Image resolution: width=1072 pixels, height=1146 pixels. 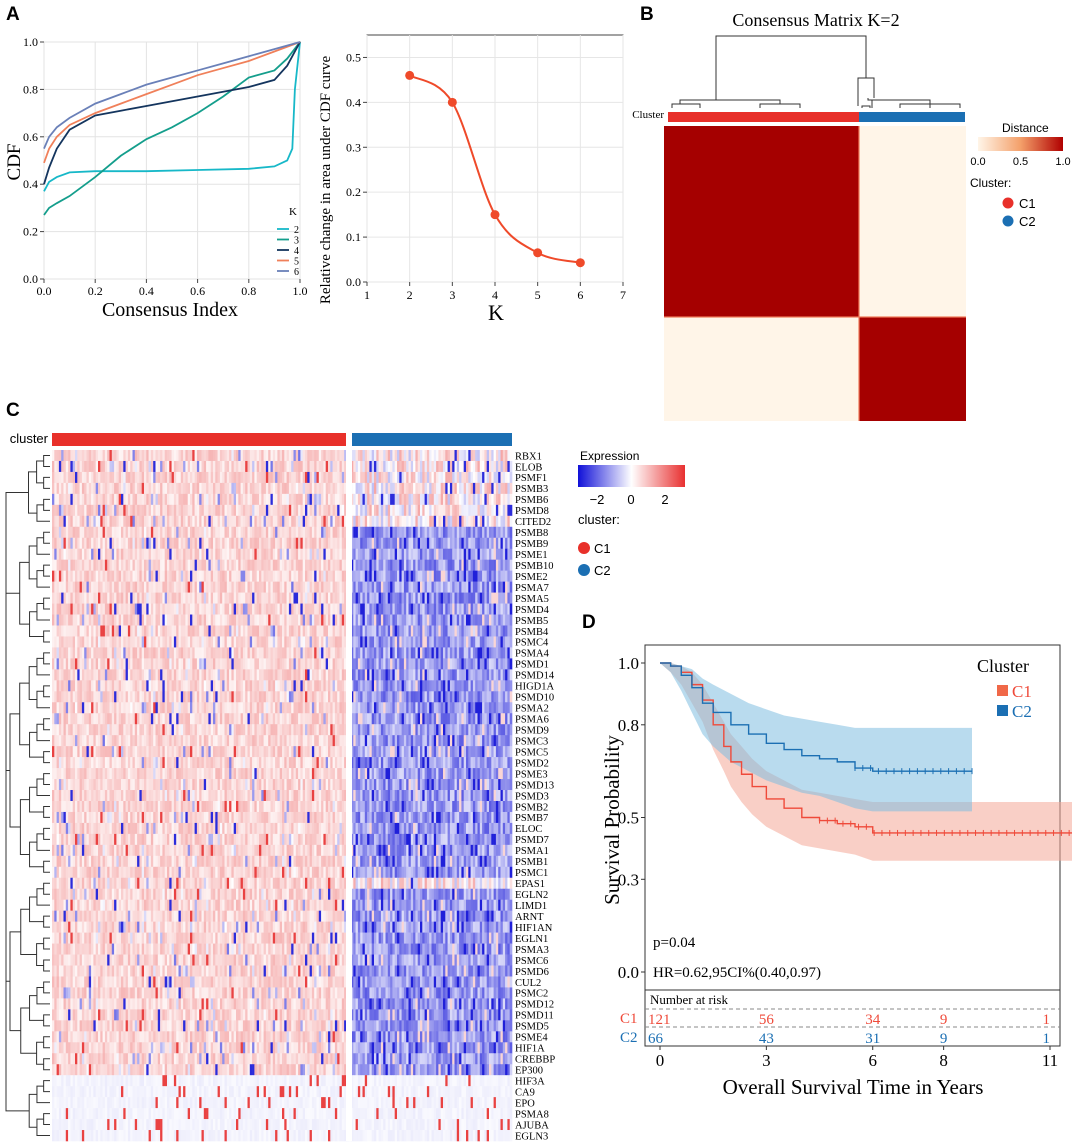 What do you see at coordinates (648, 115) in the screenshot?
I see `consensus-cluster-row-label: Cluster` at bounding box center [648, 115].